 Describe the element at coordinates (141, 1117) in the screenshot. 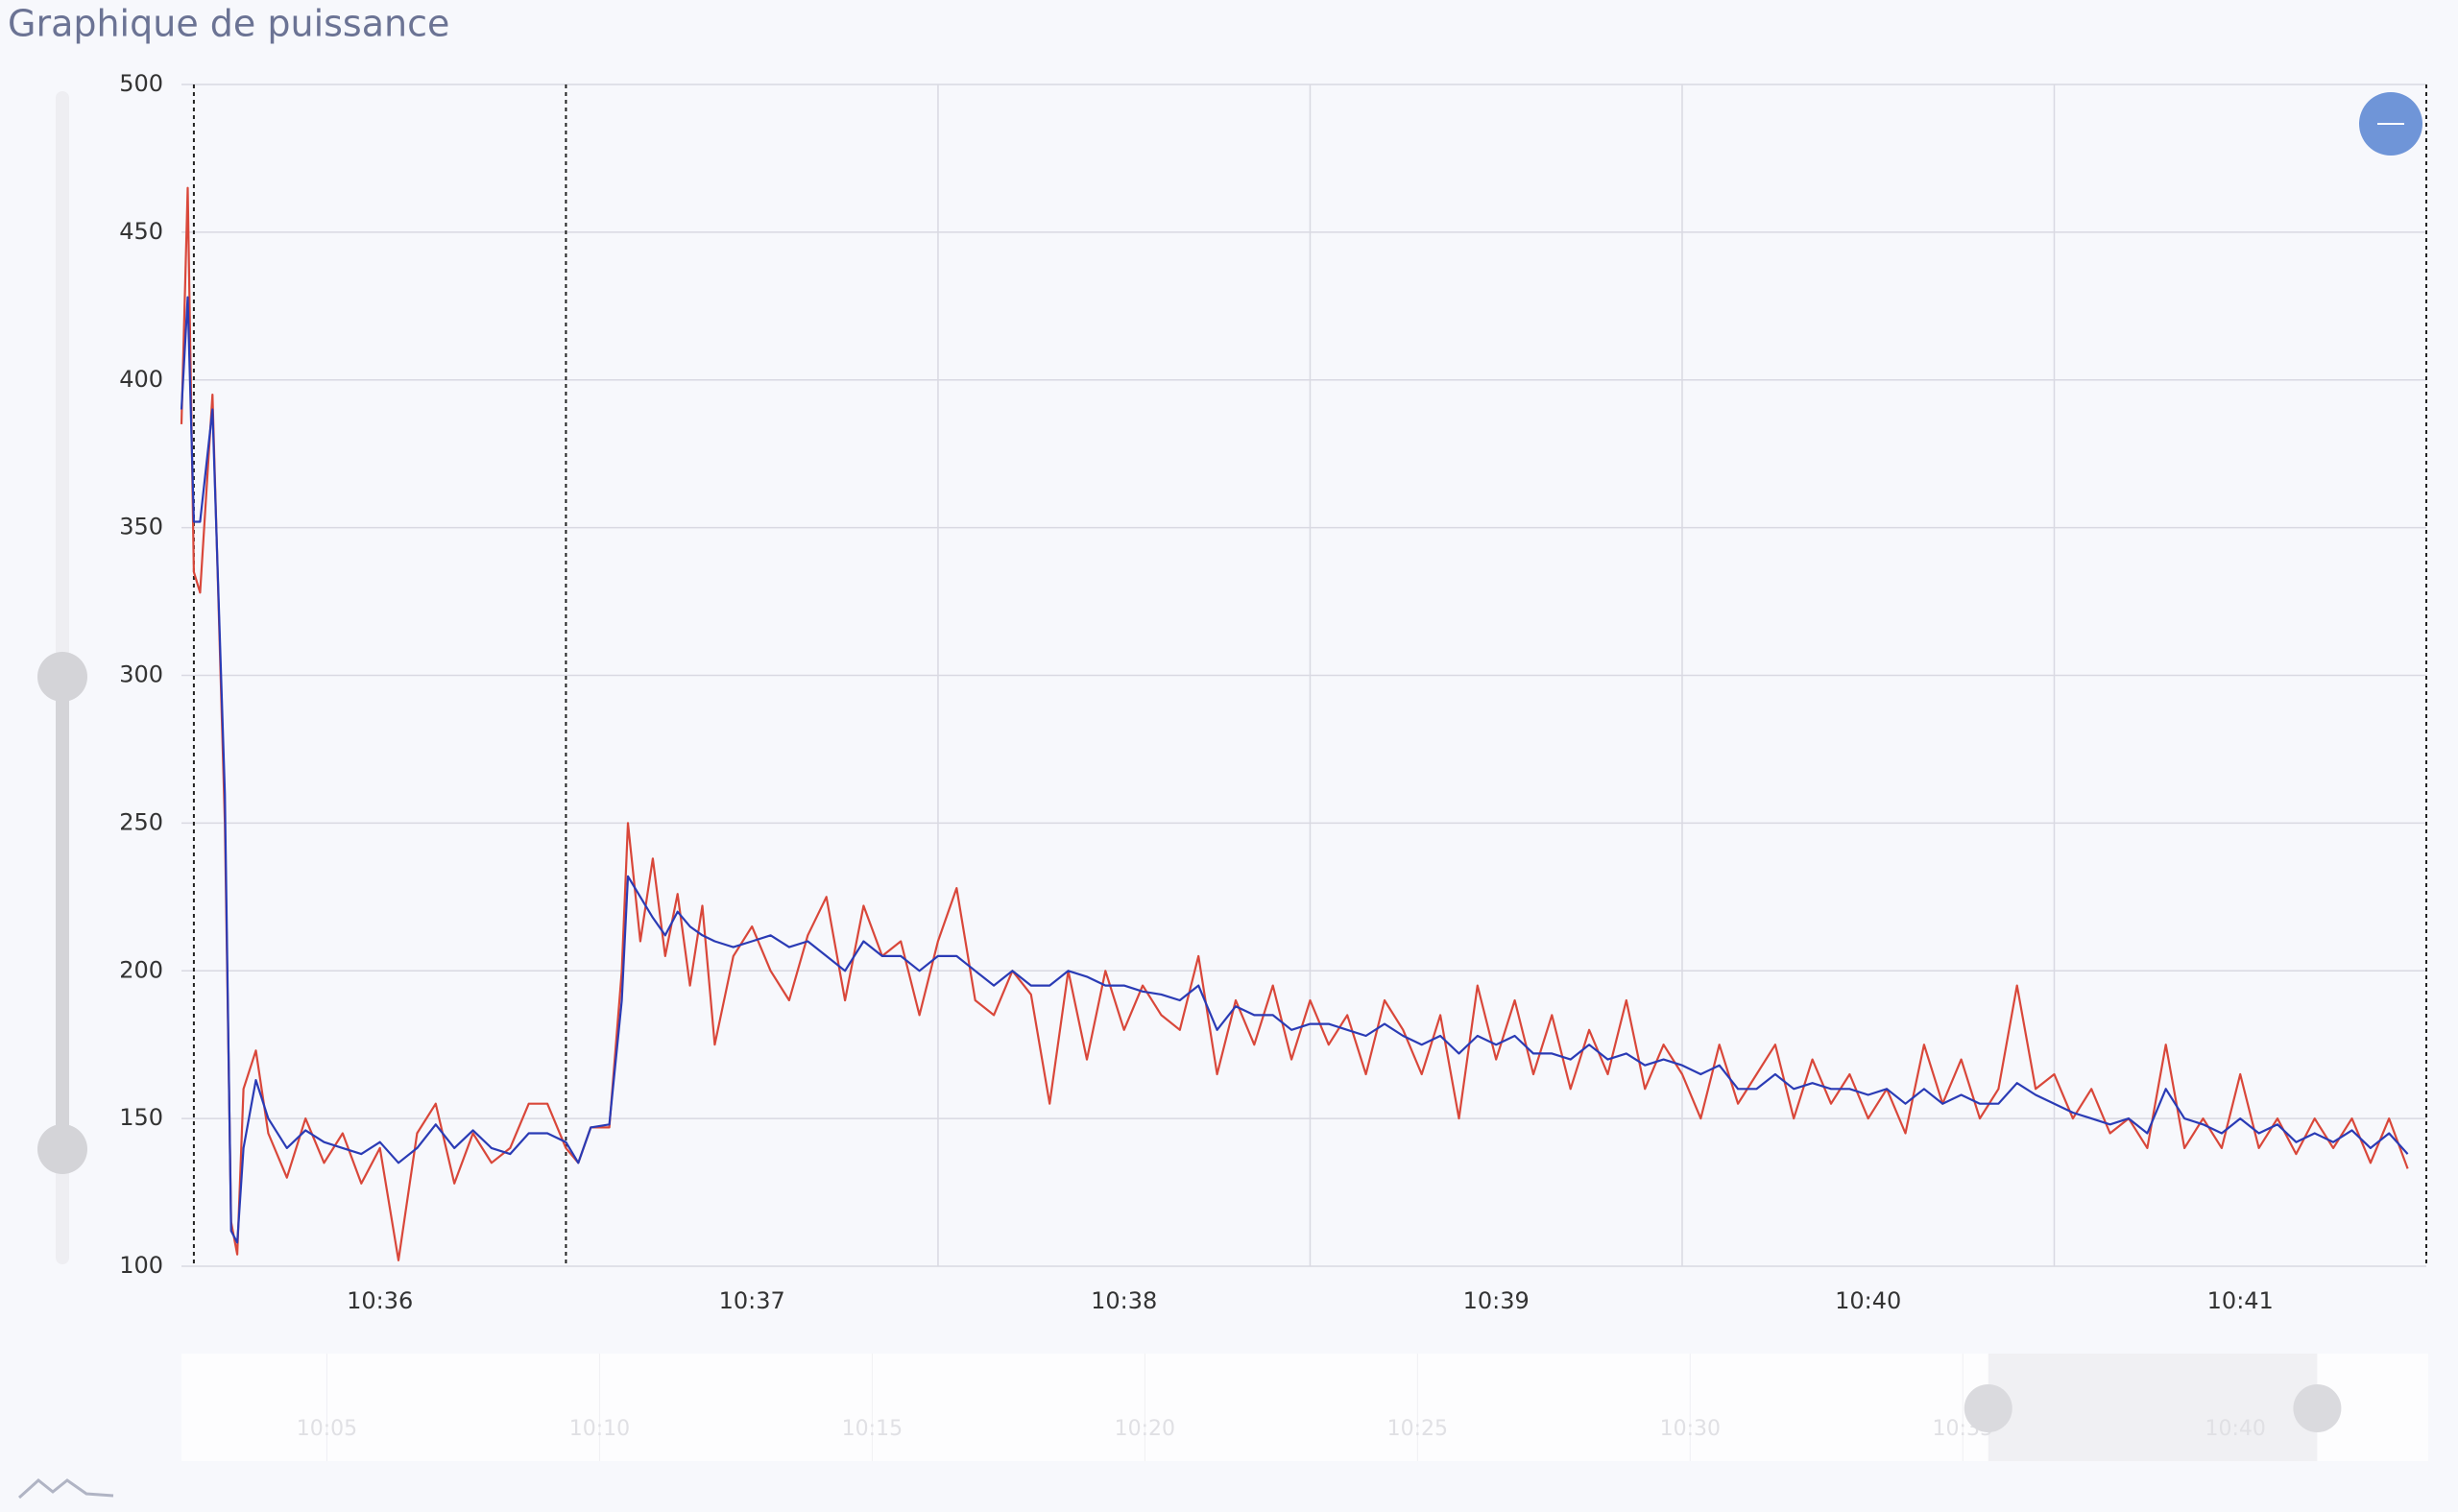

I see `y-tick-label: 150` at that location.